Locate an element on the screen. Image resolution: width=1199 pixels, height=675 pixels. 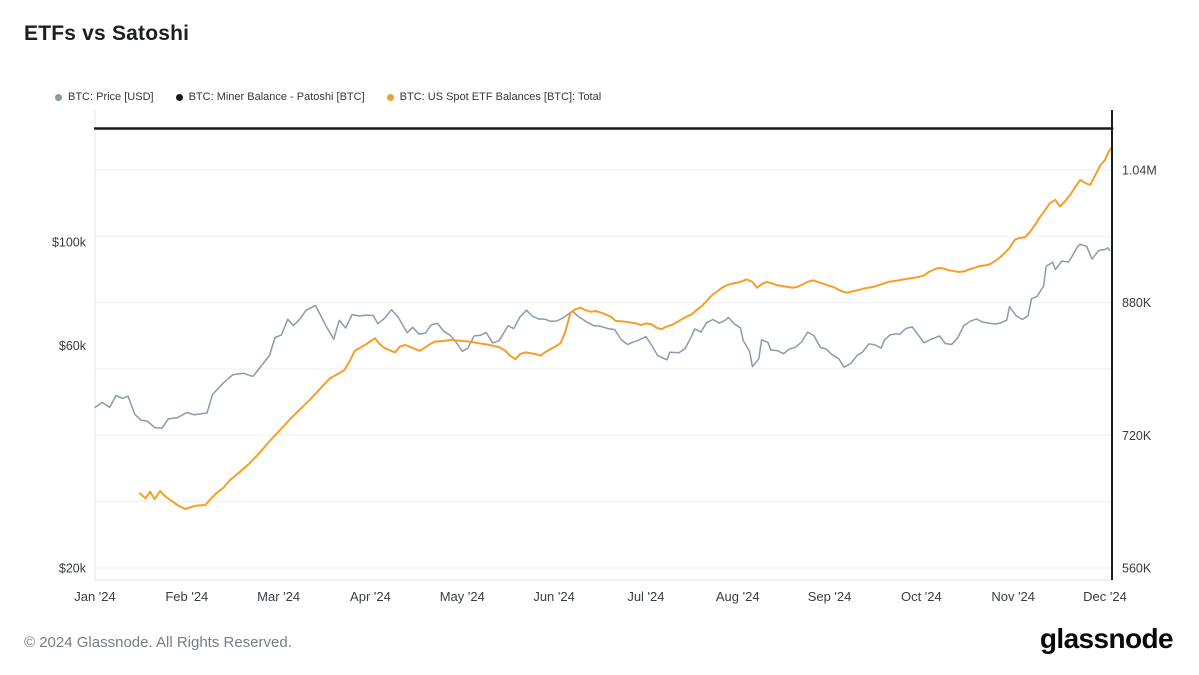
y-axis-label-left: $100k is located at coordinates (69, 243).